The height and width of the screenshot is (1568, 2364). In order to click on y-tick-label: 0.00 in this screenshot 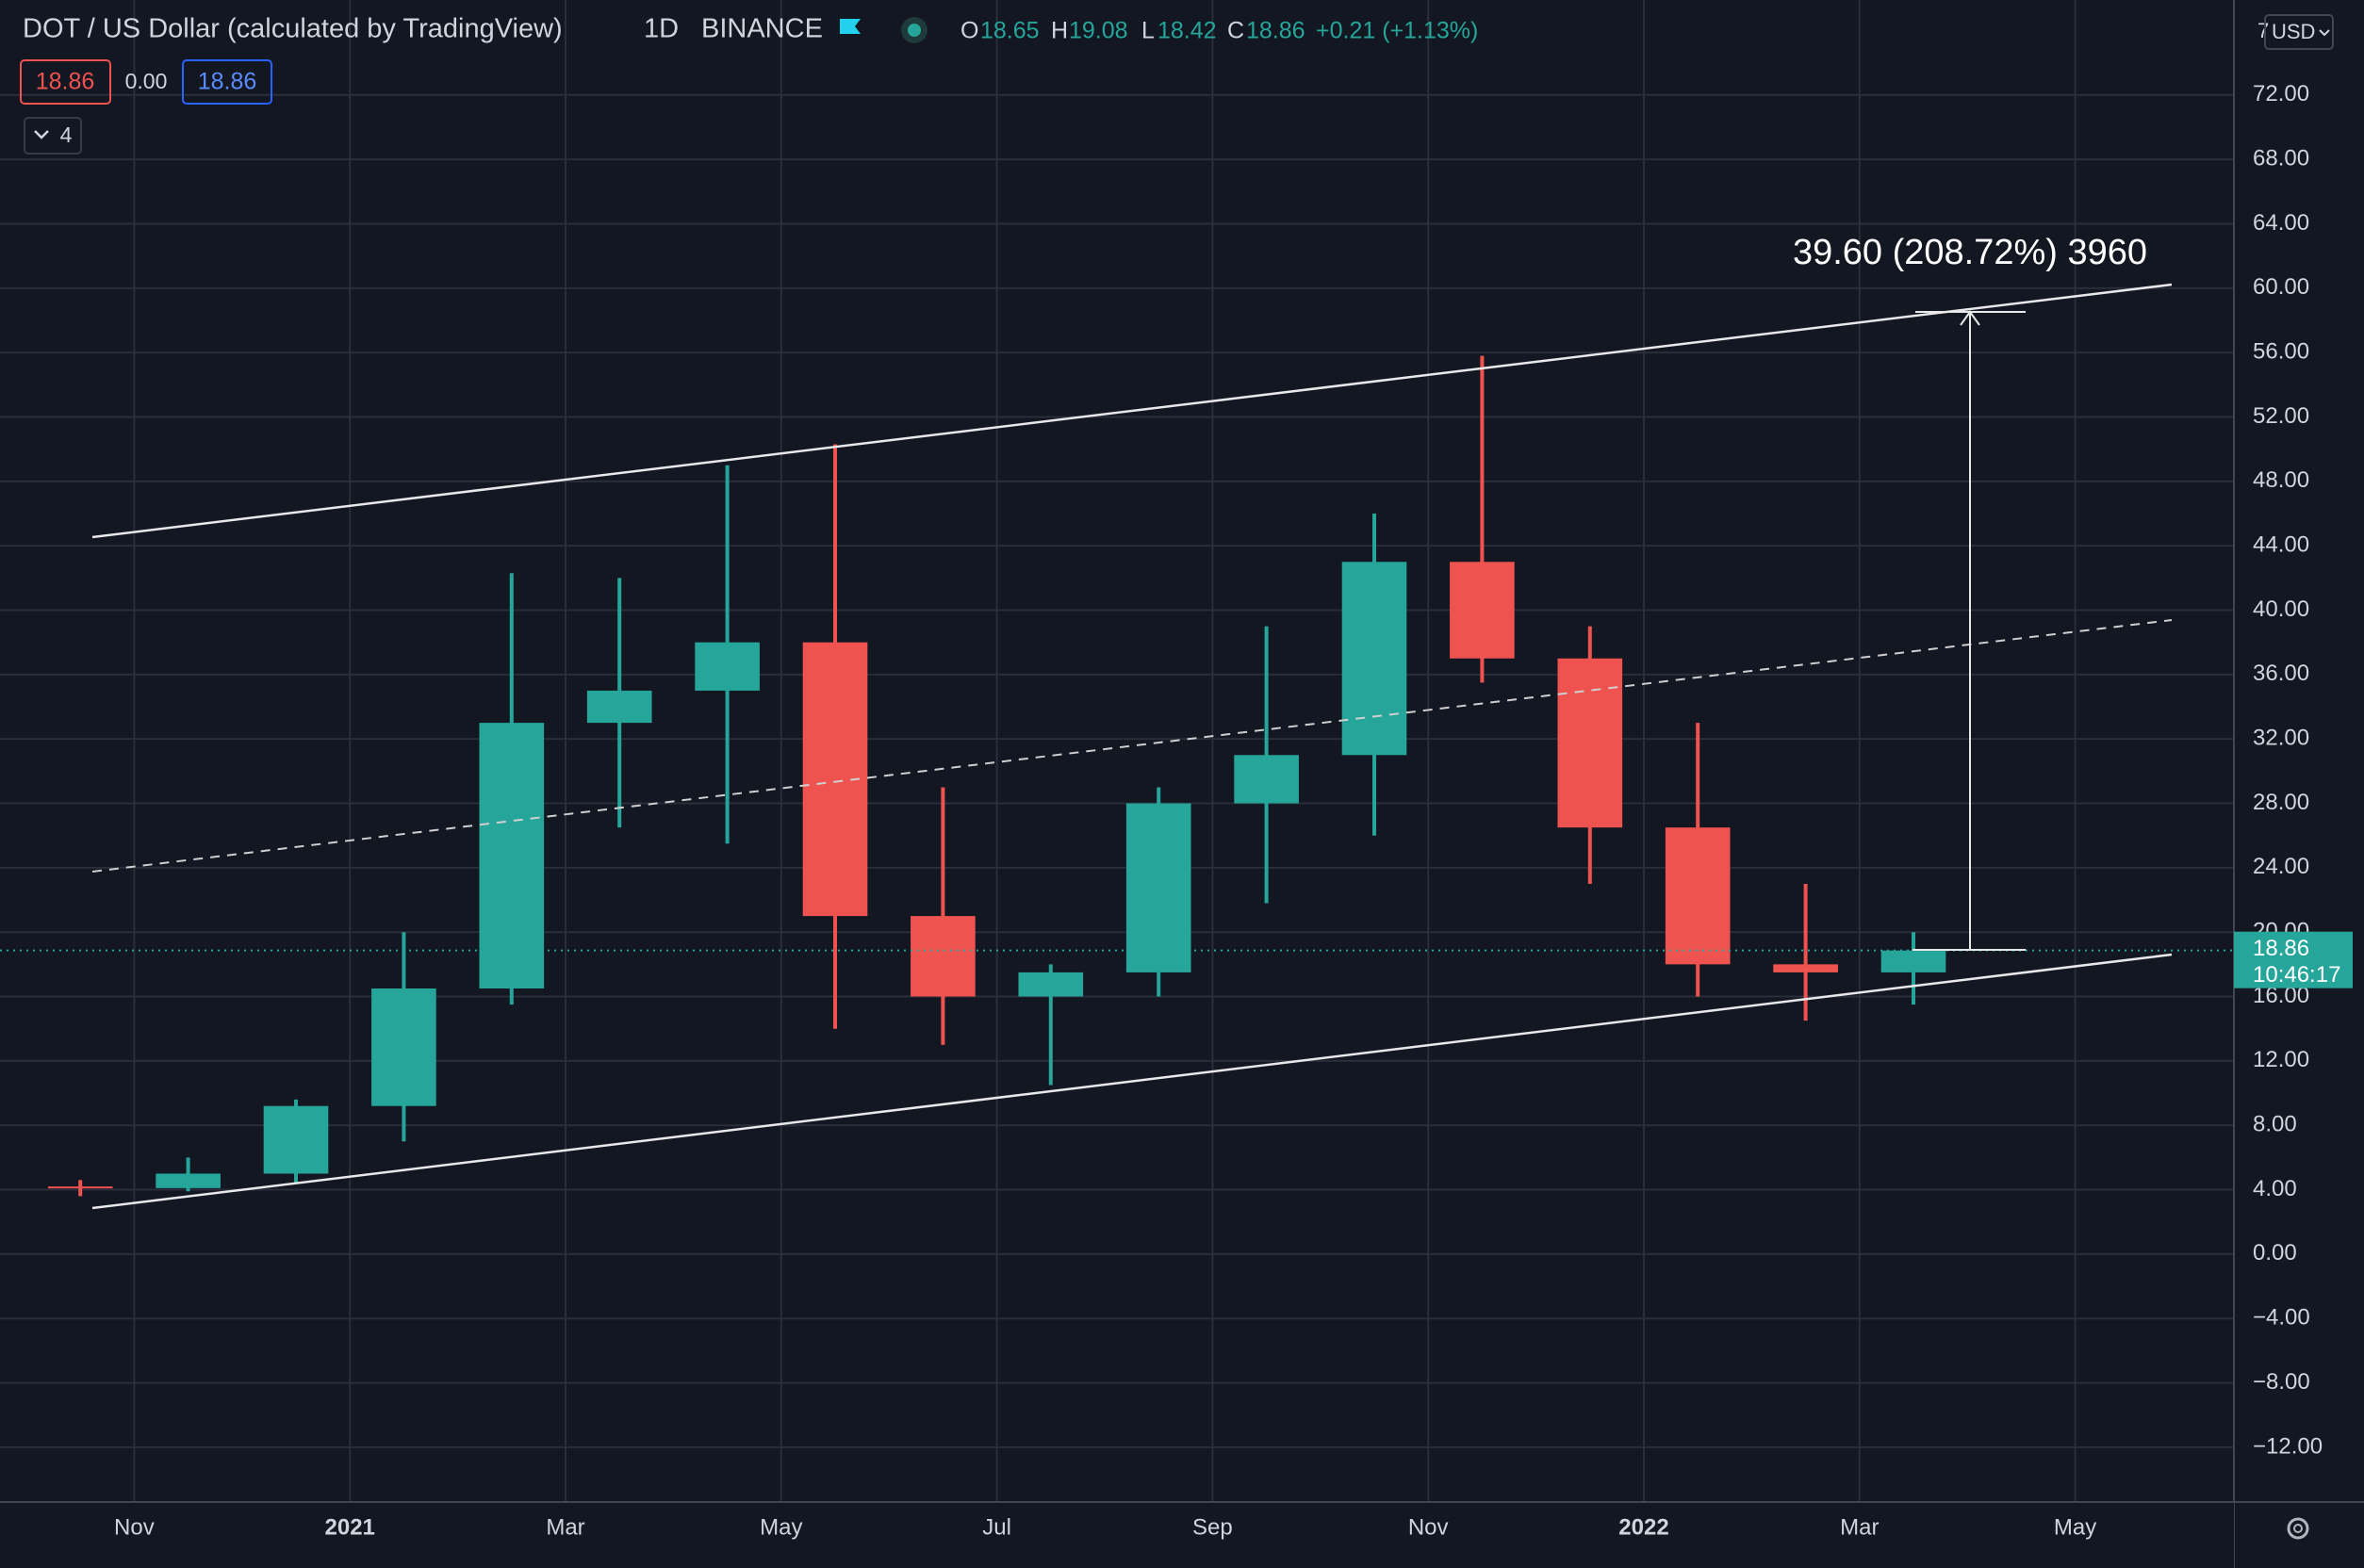, I will do `click(2275, 1253)`.